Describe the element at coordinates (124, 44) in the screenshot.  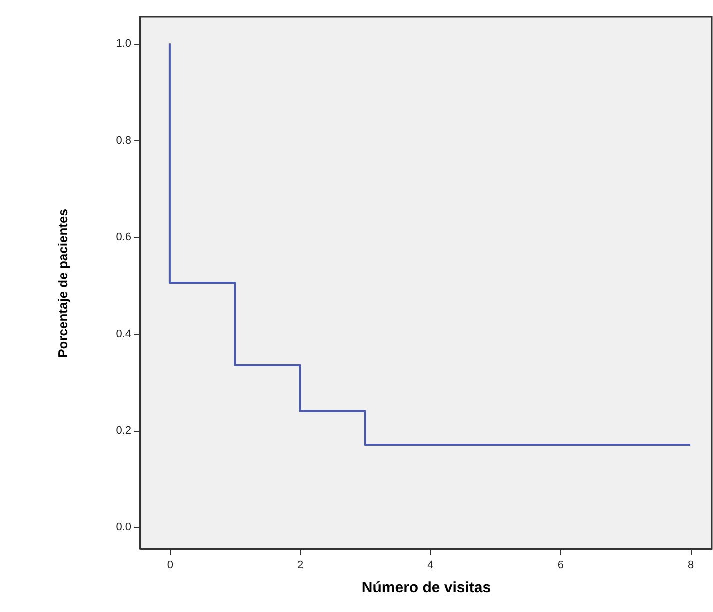
I see `y-tick-label: 1.0` at that location.